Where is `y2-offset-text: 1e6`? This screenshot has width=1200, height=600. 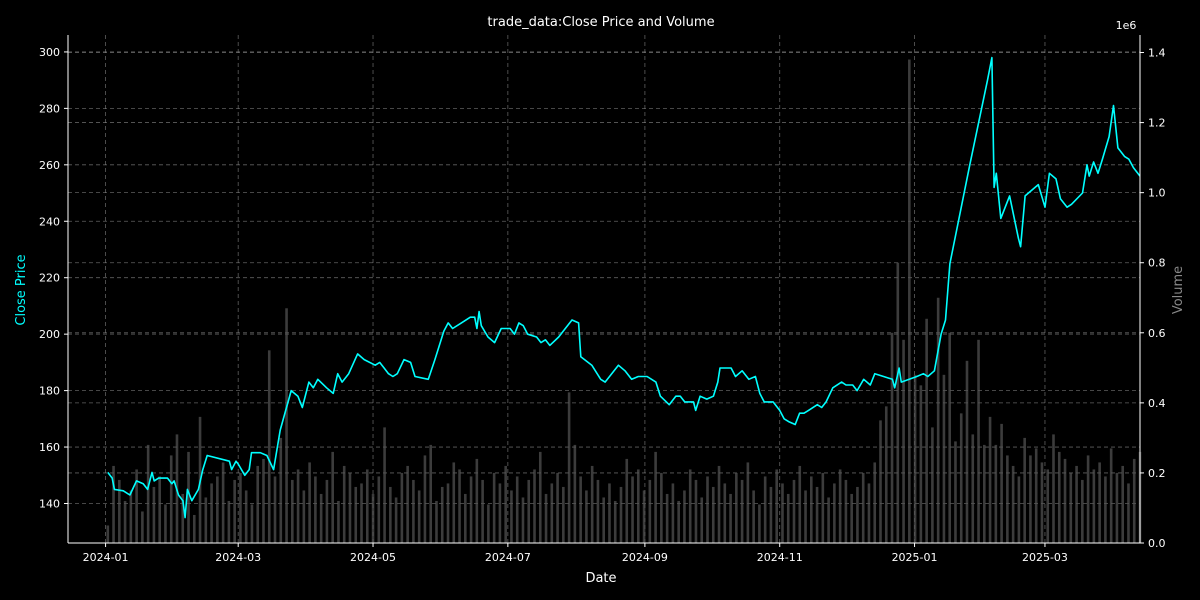 y2-offset-text: 1e6 is located at coordinates (1126, 25).